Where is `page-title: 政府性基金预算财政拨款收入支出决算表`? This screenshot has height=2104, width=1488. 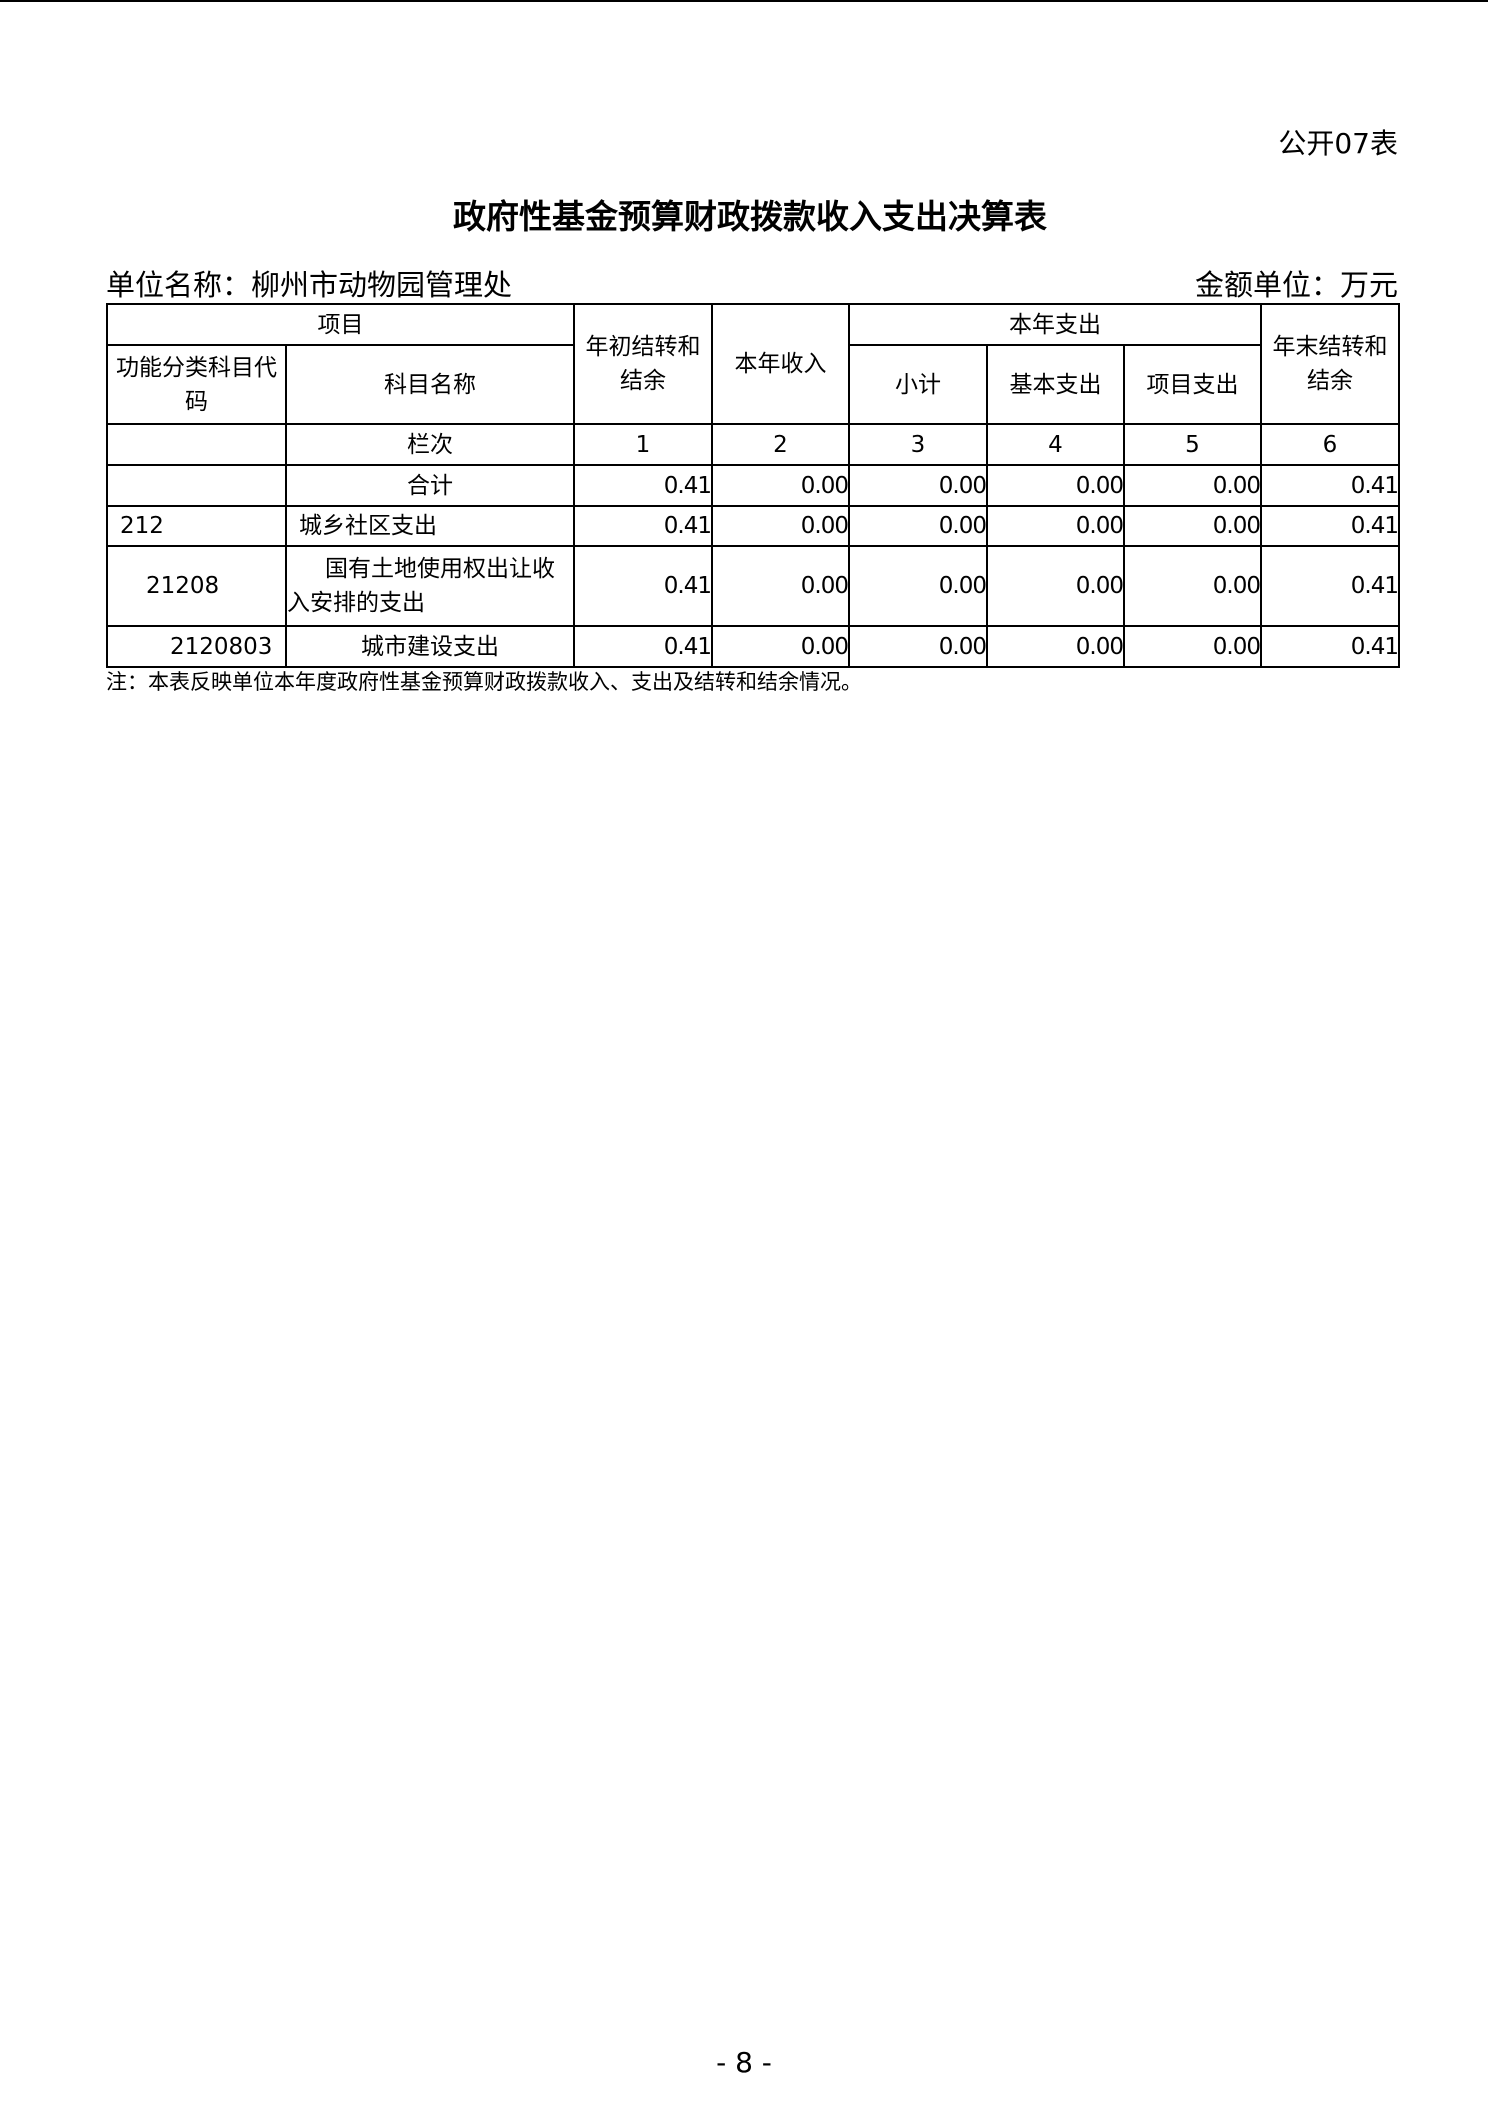
page-title: 政府性基金预算财政拨款收入支出决算表 is located at coordinates (750, 216).